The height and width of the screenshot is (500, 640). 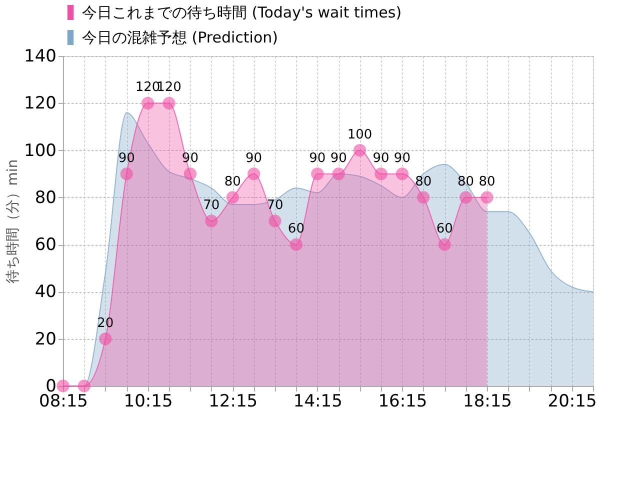 What do you see at coordinates (45, 292) in the screenshot?
I see `y-tick-label: 40` at bounding box center [45, 292].